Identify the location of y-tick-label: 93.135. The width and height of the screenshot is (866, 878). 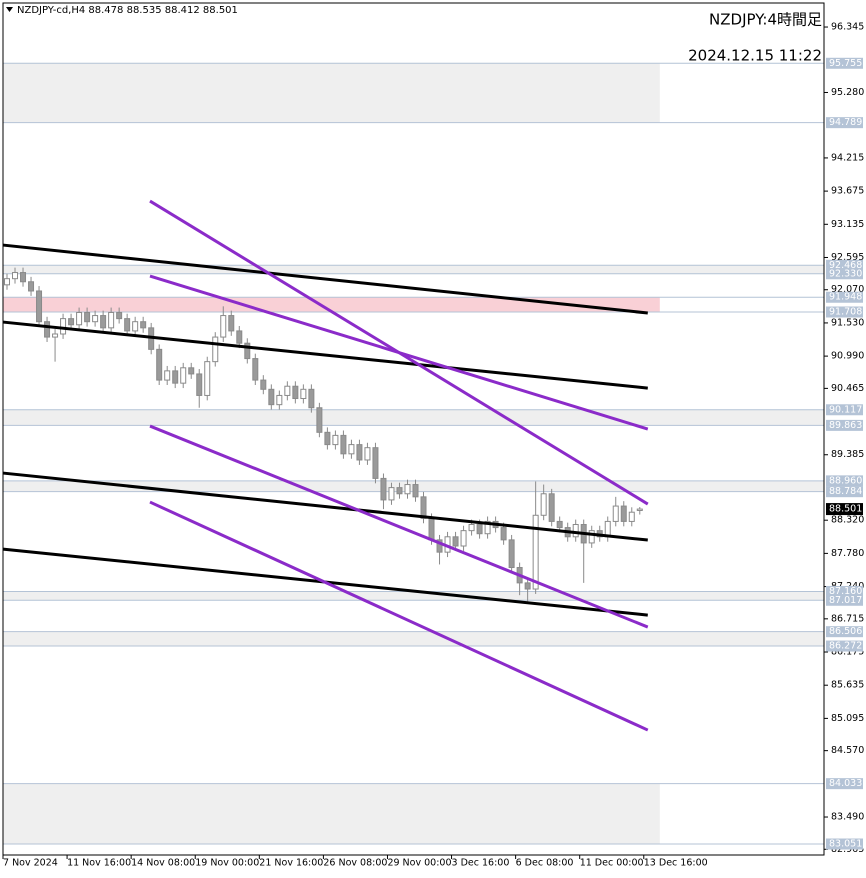
(847, 224).